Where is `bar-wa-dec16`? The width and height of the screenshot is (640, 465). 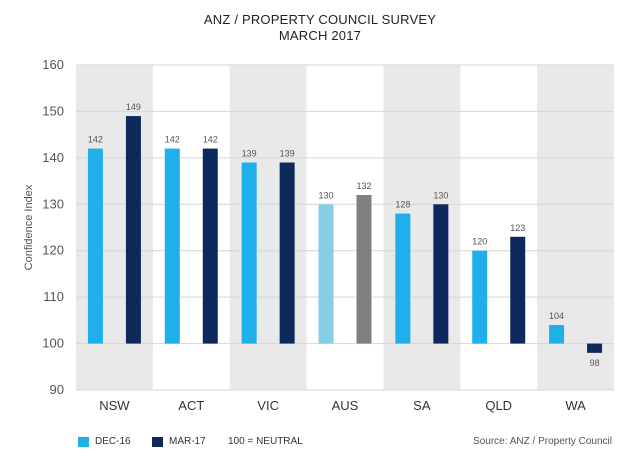 bar-wa-dec16 is located at coordinates (557, 334).